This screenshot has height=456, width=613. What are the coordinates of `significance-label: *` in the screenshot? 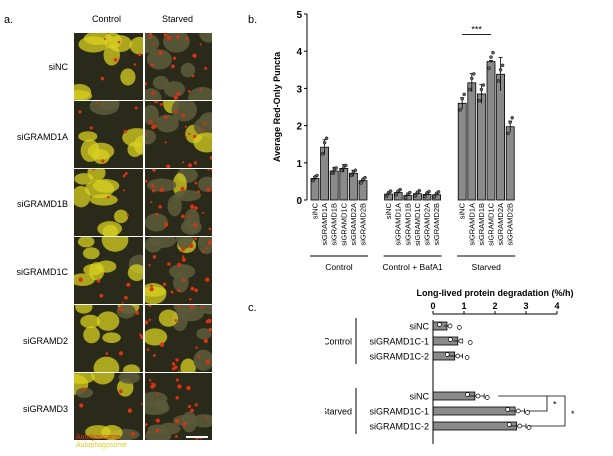 It's located at (555, 405).